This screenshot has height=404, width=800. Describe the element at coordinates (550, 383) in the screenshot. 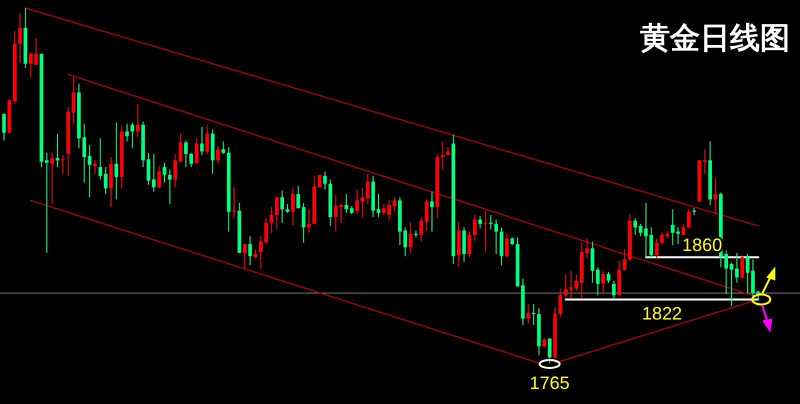

I see `annotation: 1765` at that location.